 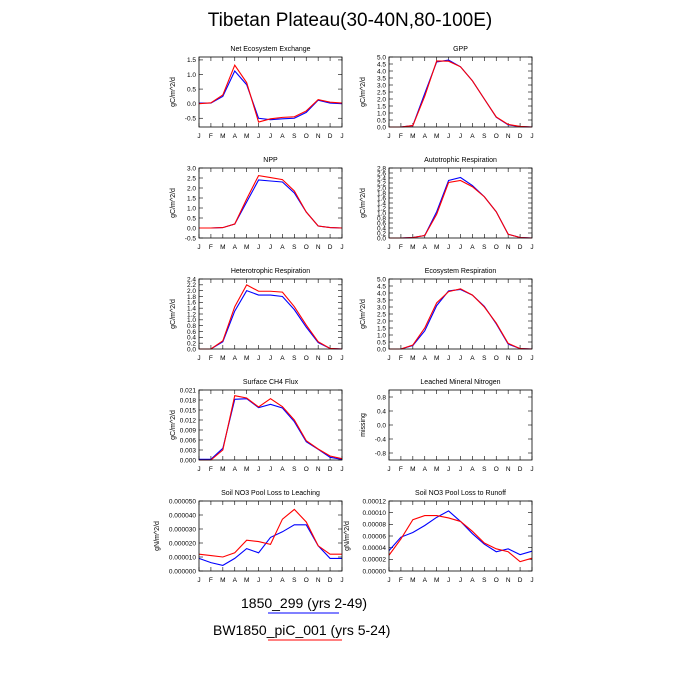 What do you see at coordinates (381, 411) in the screenshot?
I see `y-tick-label: 0.4` at bounding box center [381, 411].